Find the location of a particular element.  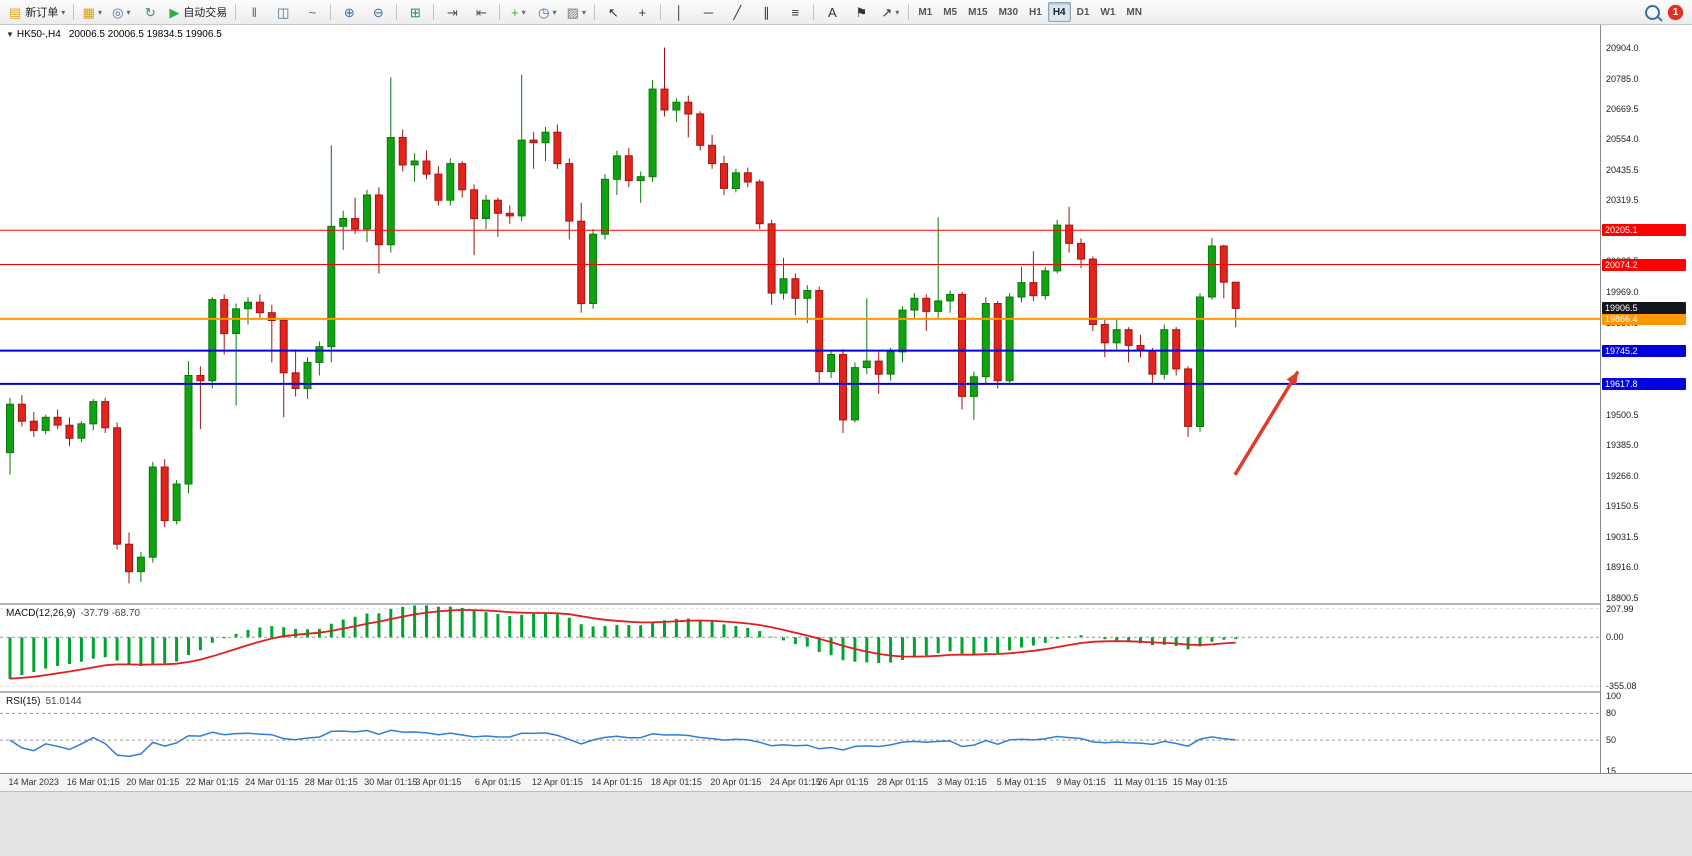

macd-name: MACD(12,26,9) is located at coordinates (41, 613).